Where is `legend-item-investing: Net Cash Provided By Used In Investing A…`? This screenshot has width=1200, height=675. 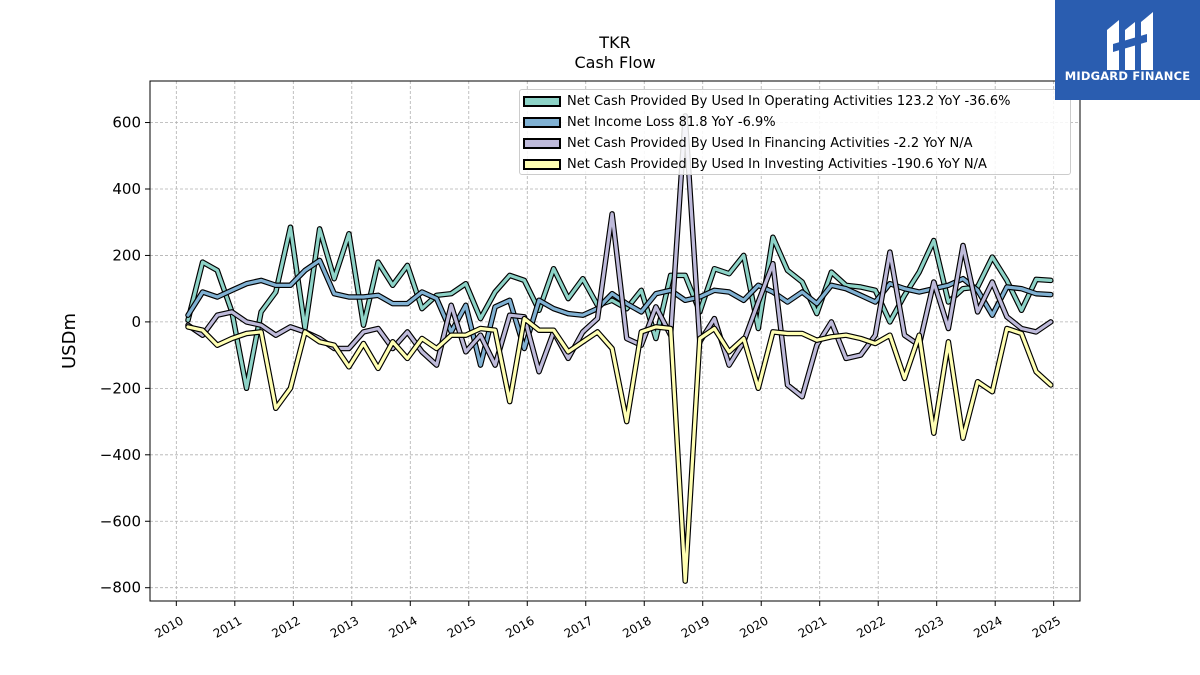
legend-item-investing: Net Cash Provided By Used In Investing A… is located at coordinates (753, 164).